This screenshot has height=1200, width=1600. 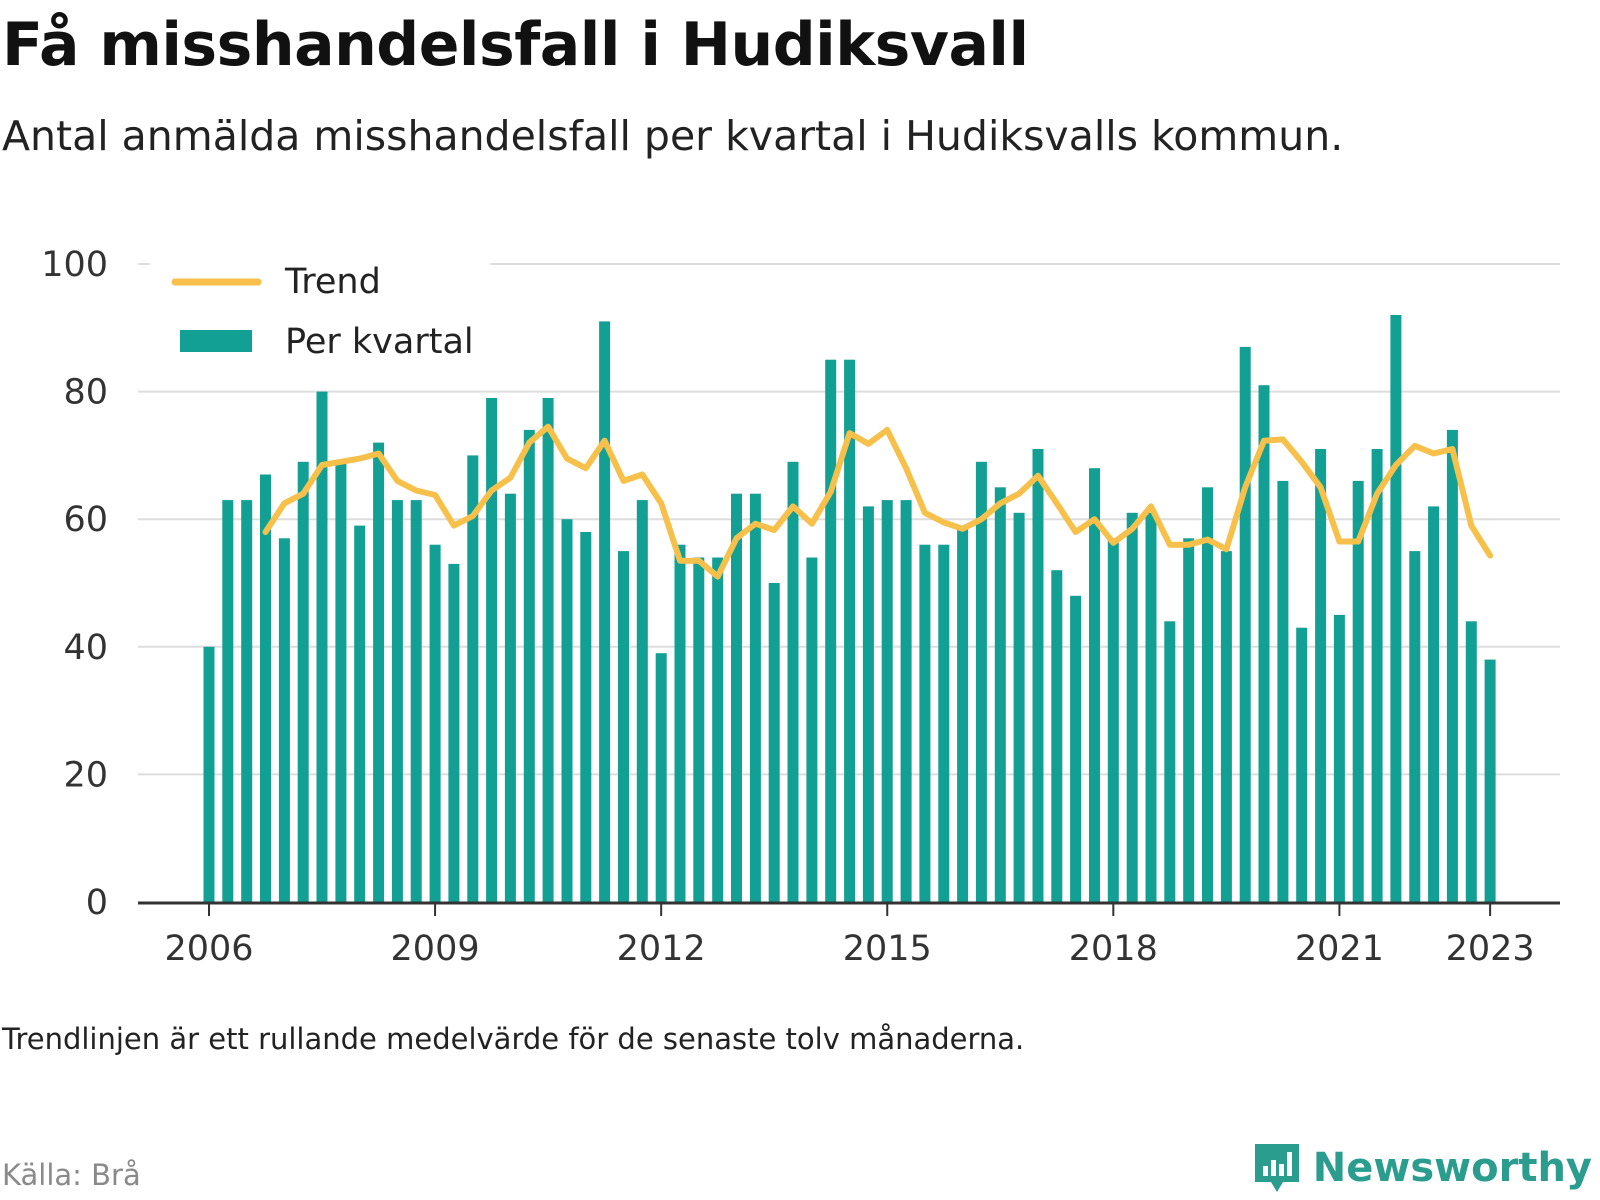 I want to click on x-axis-ticks: 2006 2009 2012 2015 2018 2021 2023, so click(x=849, y=936).